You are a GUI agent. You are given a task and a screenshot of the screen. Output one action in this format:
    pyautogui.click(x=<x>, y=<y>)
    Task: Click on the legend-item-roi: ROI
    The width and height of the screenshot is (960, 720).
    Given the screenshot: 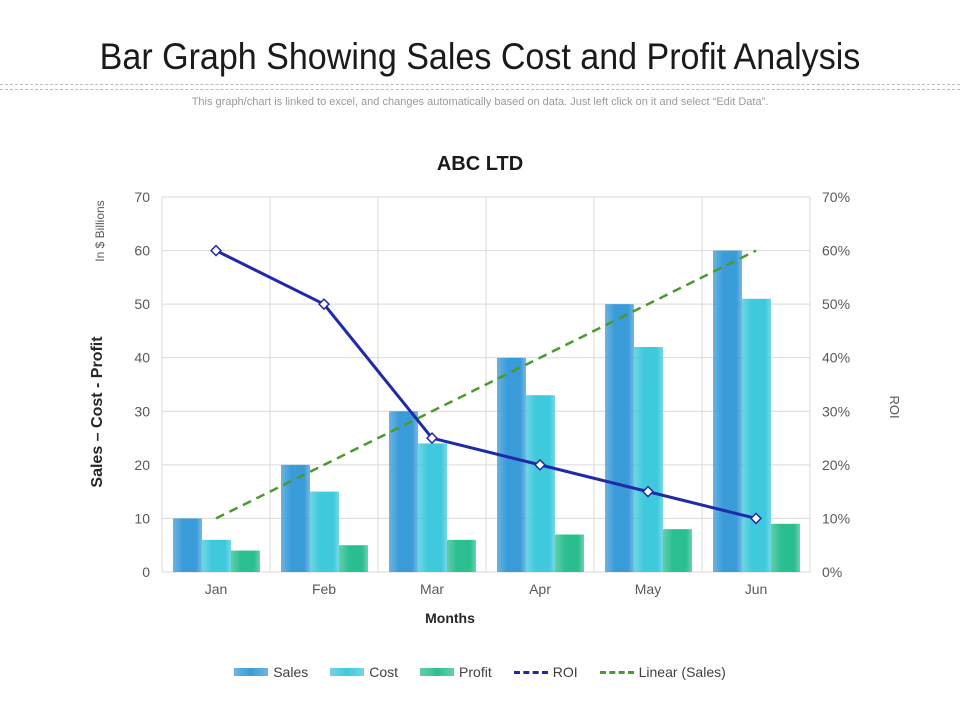 What is the action you would take?
    pyautogui.click(x=545, y=672)
    